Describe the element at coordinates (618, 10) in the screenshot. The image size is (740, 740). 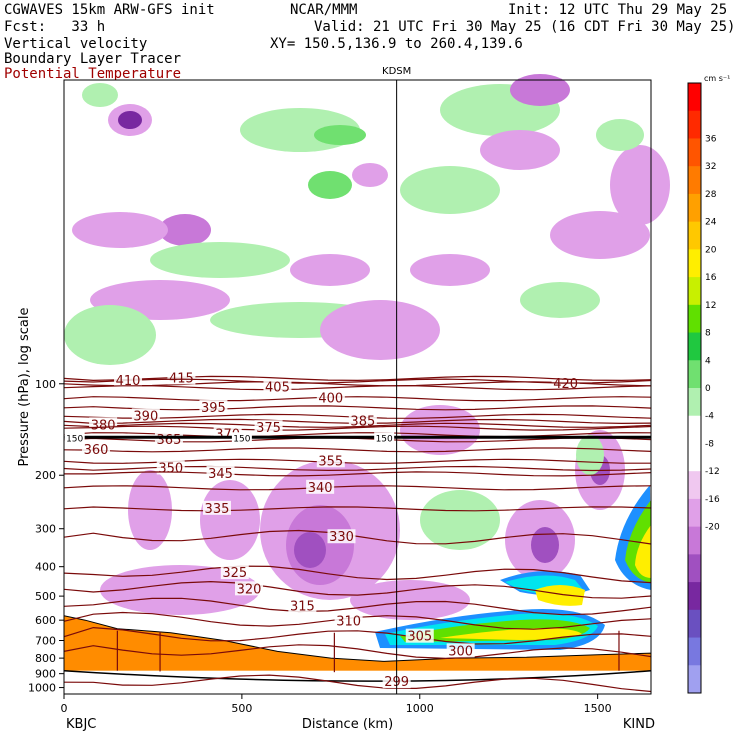
I see `init-time: Init: 12 UTC Thu 29 May 25` at that location.